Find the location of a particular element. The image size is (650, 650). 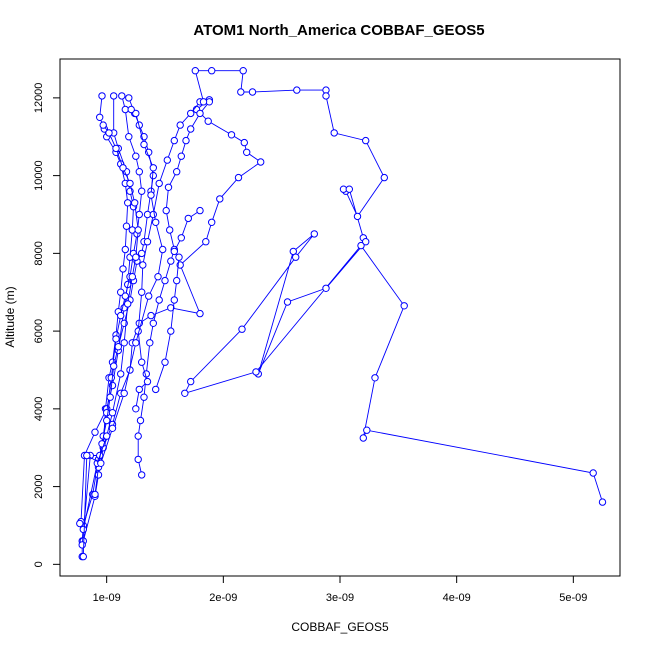

y-tick-label: 0 is located at coordinates (39, 564).